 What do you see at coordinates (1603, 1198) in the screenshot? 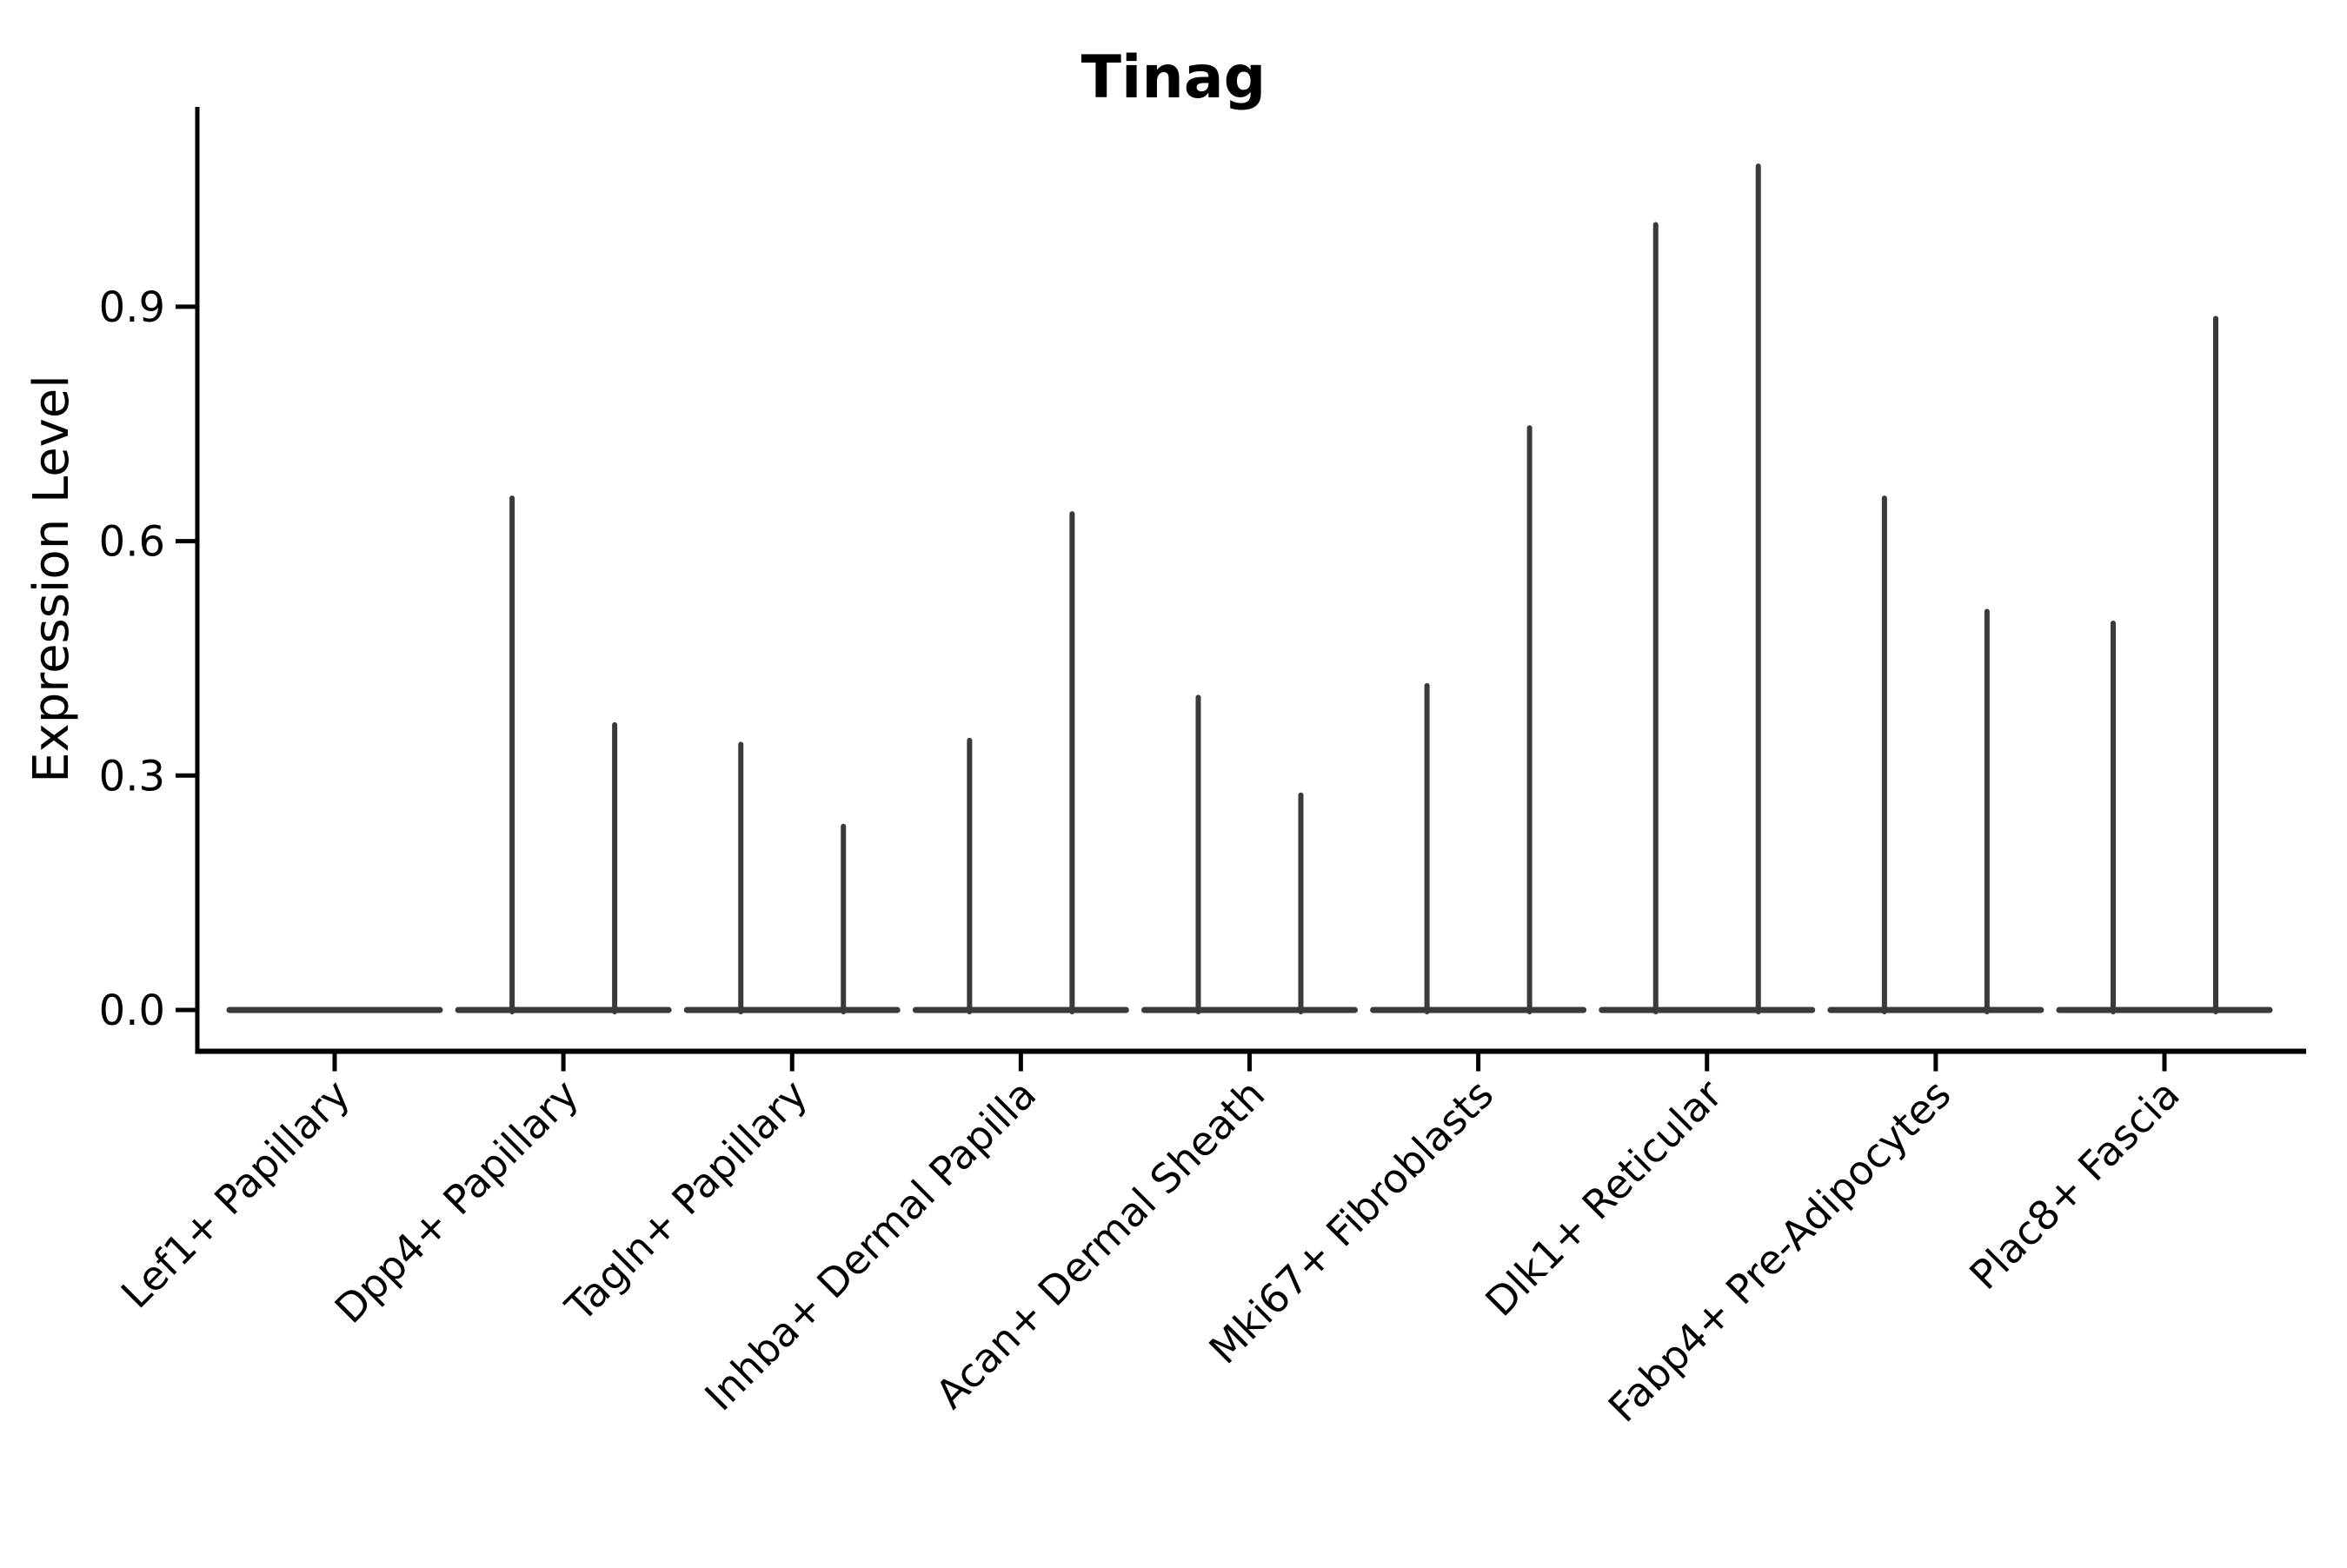
I see `x-tick-label: Dlk1+ Reticular` at bounding box center [1603, 1198].